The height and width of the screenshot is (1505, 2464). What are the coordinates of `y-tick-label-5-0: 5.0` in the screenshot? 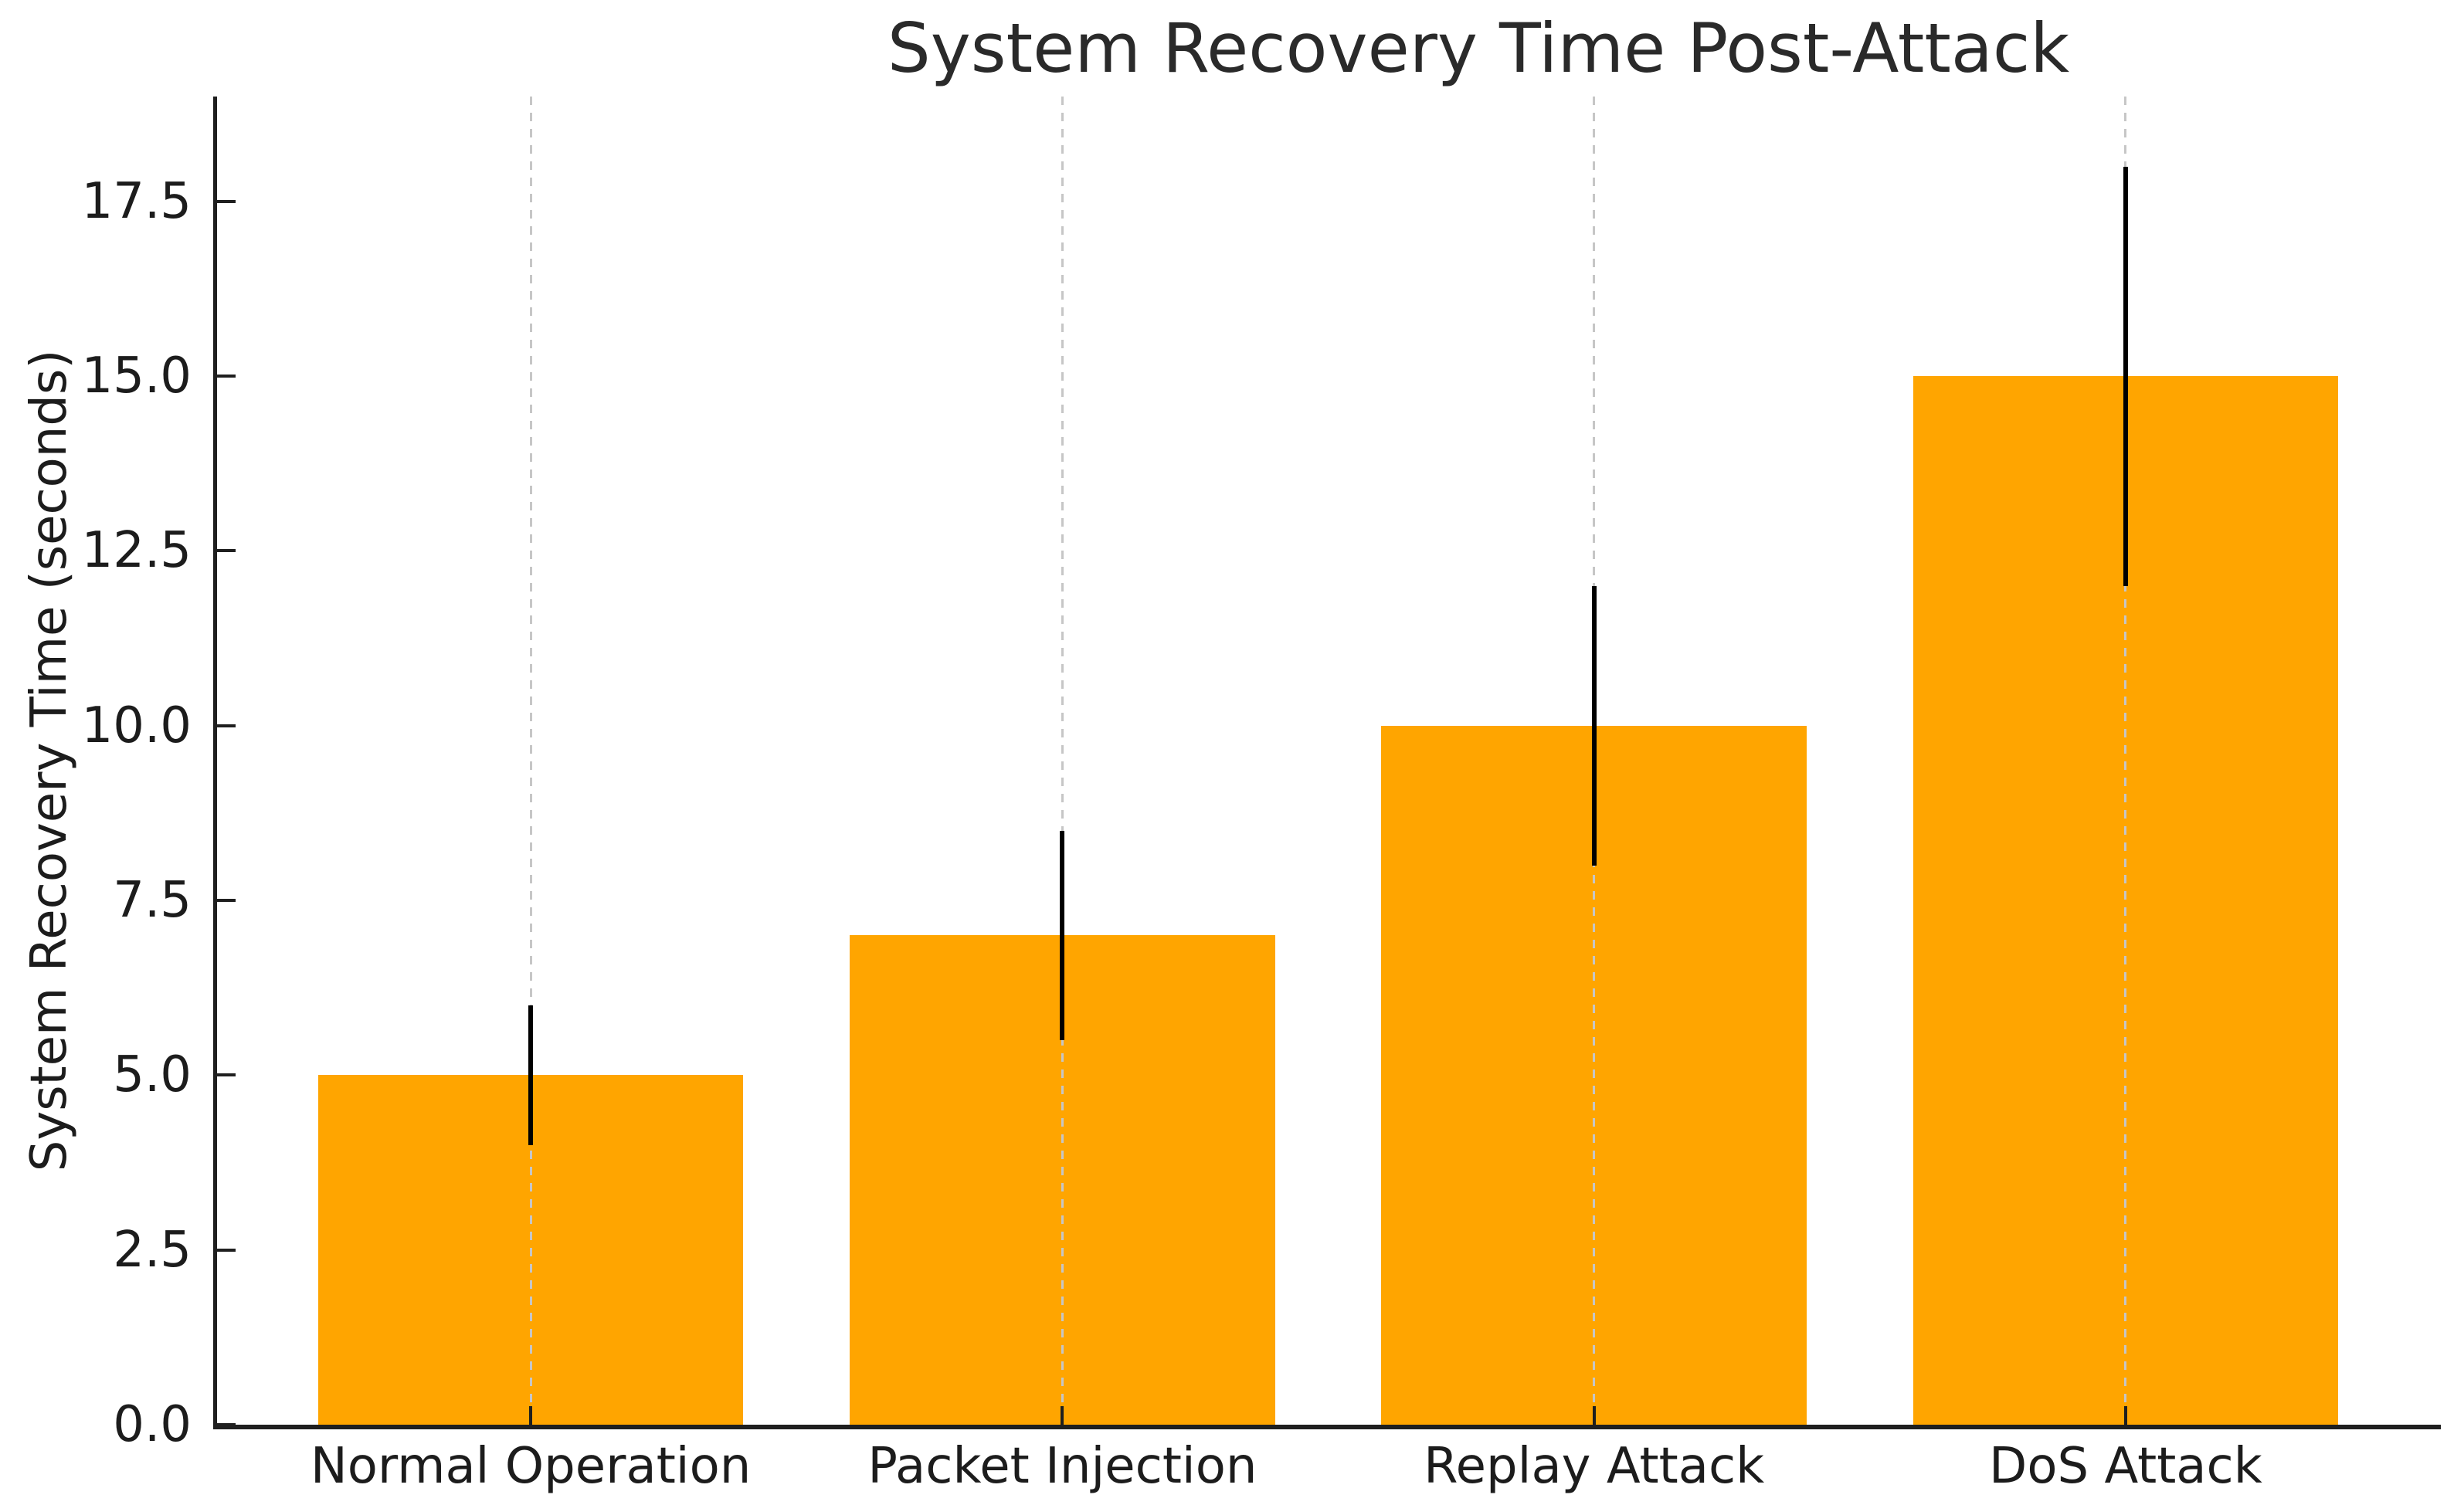 It's located at (152, 1075).